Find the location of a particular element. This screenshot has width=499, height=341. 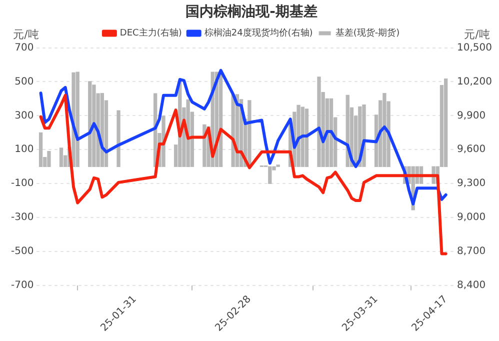

y-tick-label: -700 is located at coordinates (22, 286).